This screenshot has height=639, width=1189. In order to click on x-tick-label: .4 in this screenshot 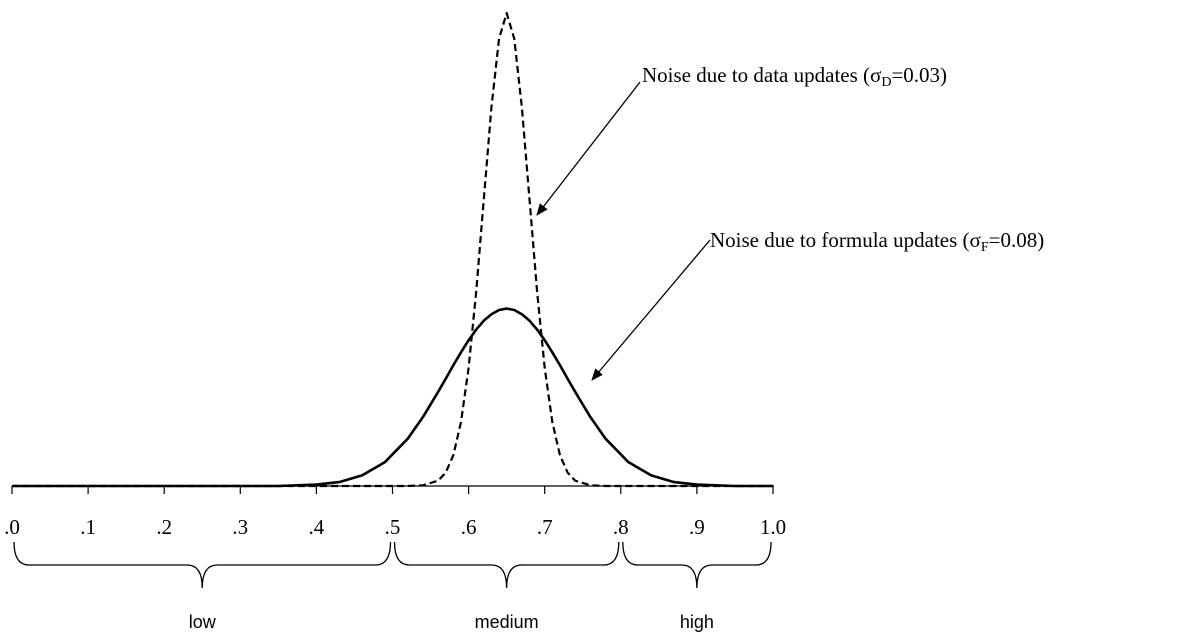, I will do `click(317, 527)`.